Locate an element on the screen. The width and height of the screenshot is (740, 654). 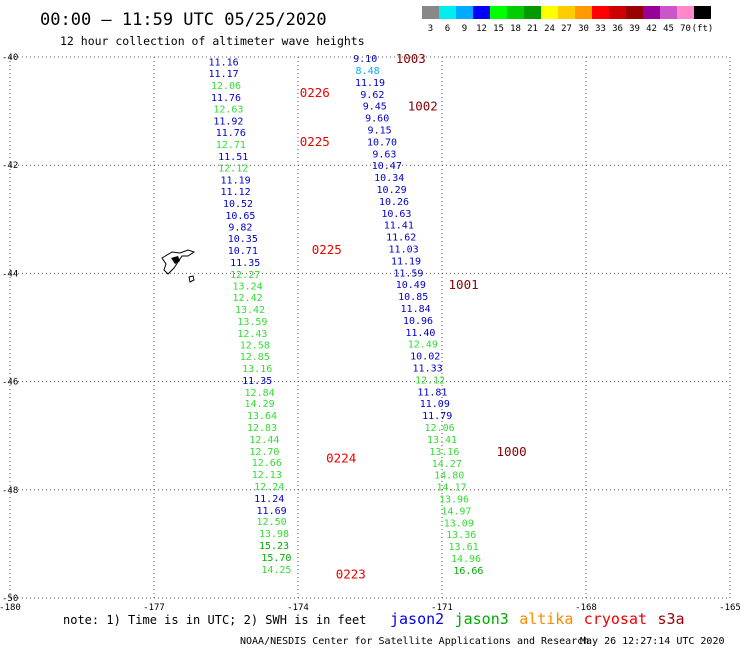
scale-label: 27 is located at coordinates (566, 29).